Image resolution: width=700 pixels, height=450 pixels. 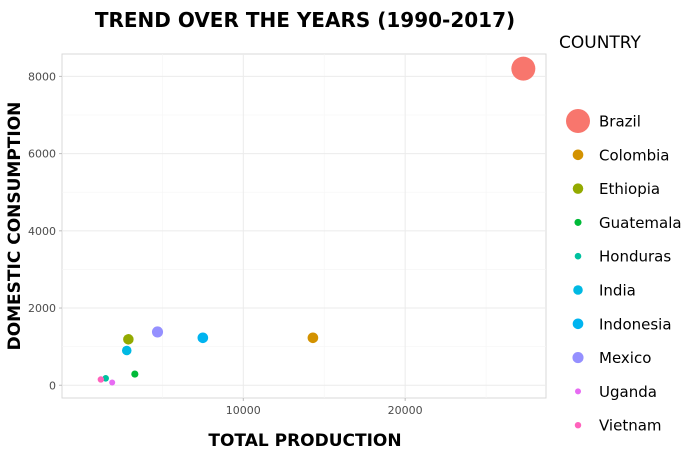 What do you see at coordinates (304, 440) in the screenshot?
I see `x-axis-title: TOTAL PRODUCTION` at bounding box center [304, 440].